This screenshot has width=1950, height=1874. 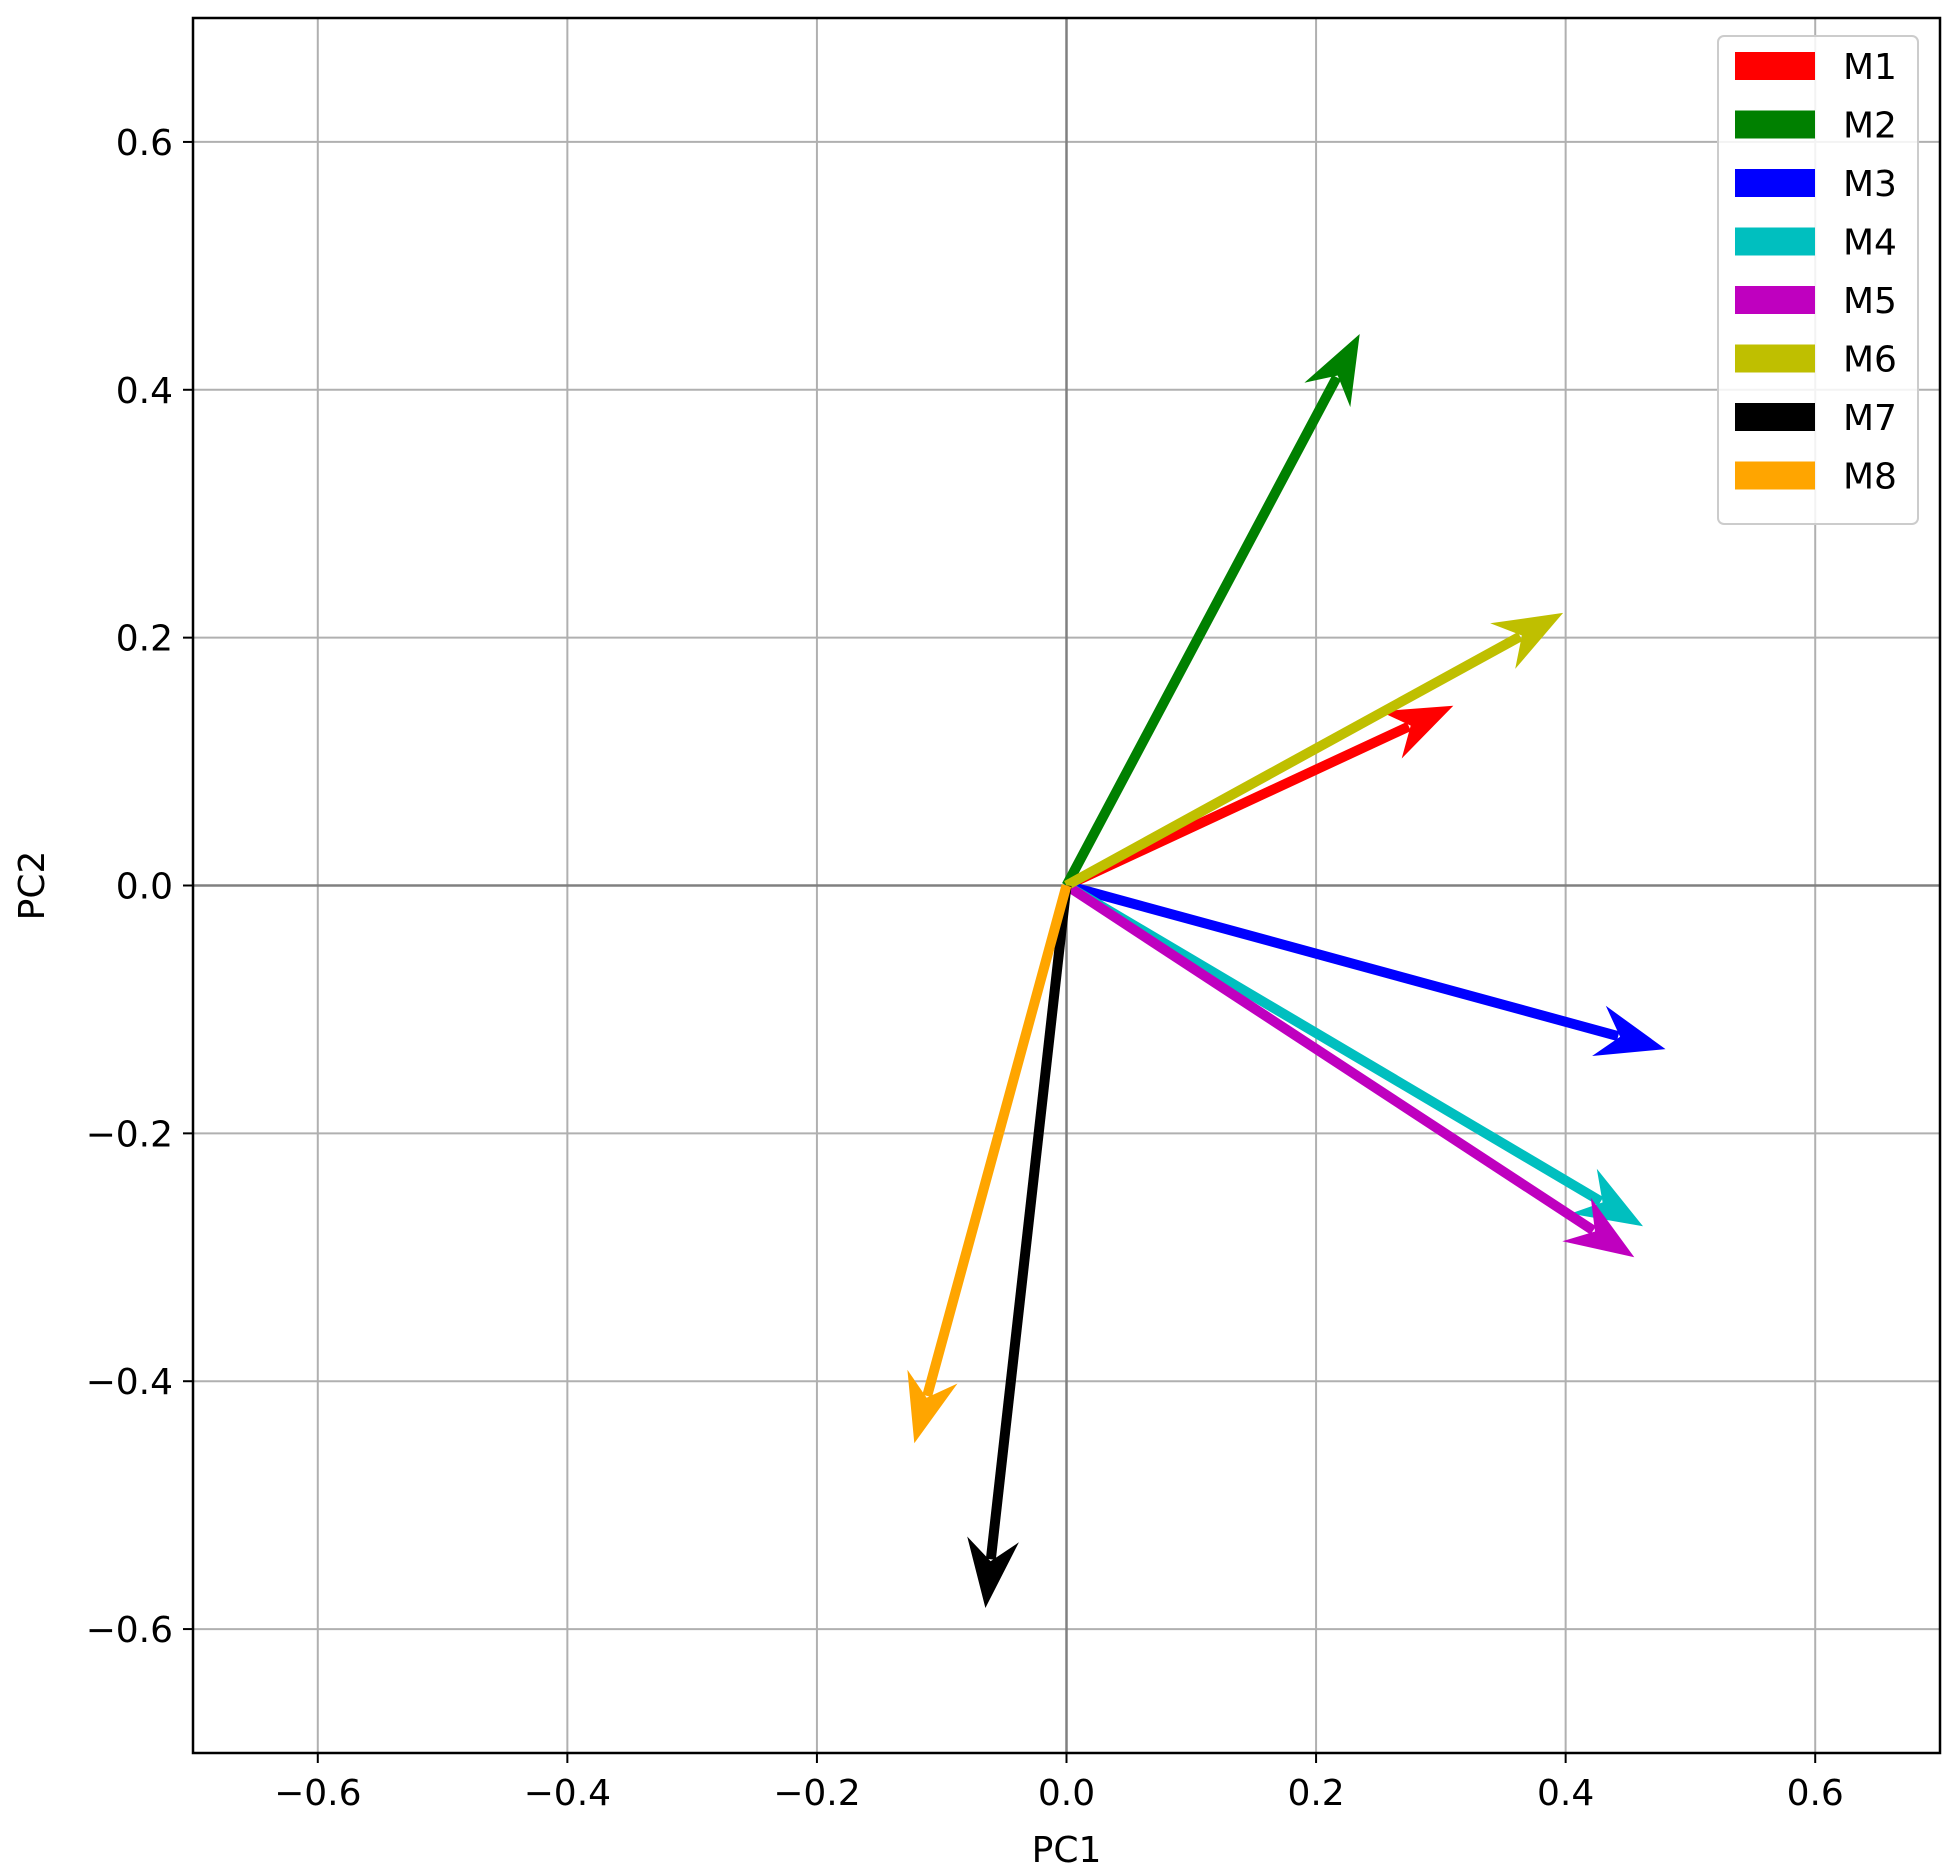 I want to click on x-tick-label: 0.2, so click(x=1315, y=1793).